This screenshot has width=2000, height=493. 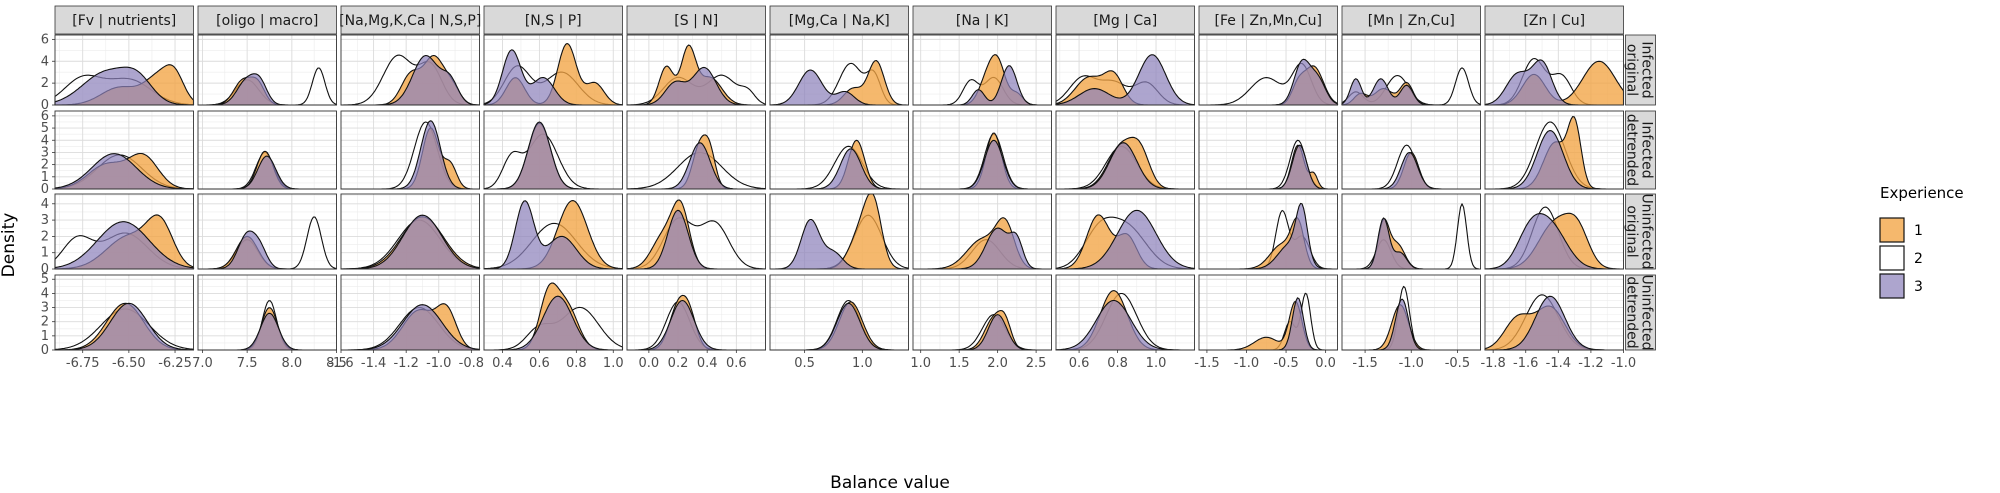 I want to click on x-tick-label: 2.5, so click(x=1036, y=363).